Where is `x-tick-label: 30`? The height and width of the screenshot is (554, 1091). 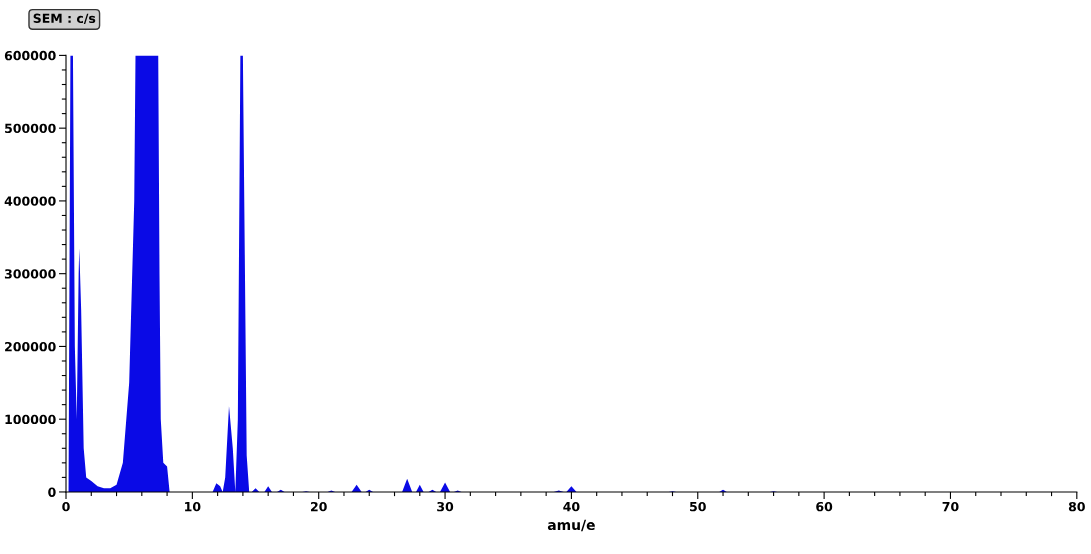 x-tick-label: 30 is located at coordinates (445, 506).